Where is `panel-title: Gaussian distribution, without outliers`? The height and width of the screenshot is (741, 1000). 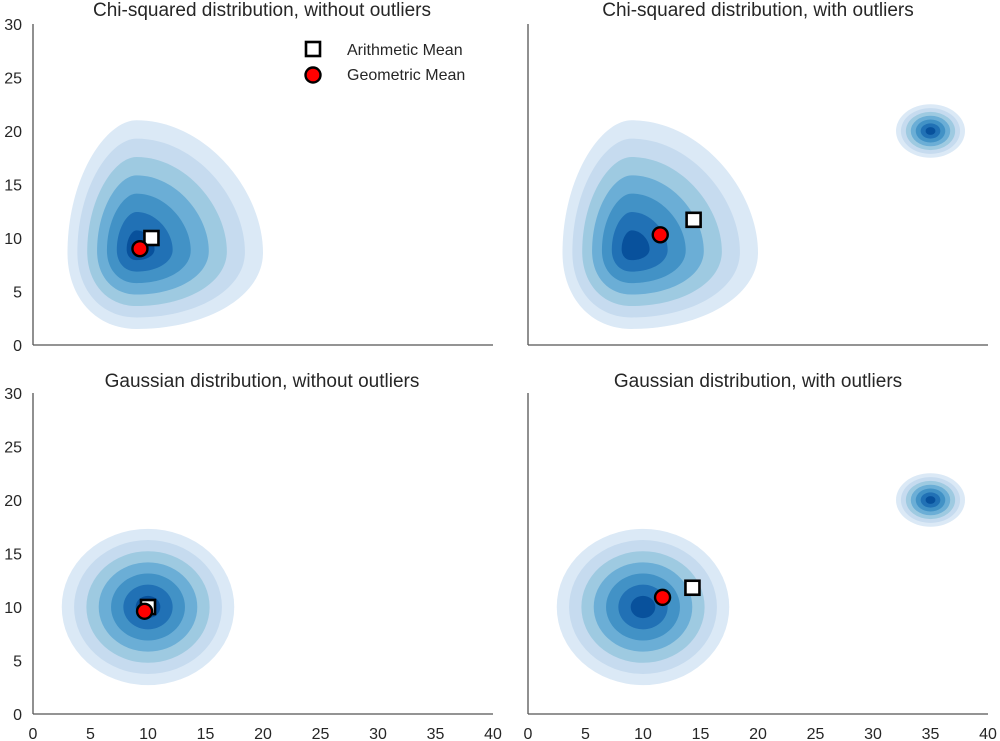 panel-title: Gaussian distribution, without outliers is located at coordinates (262, 381).